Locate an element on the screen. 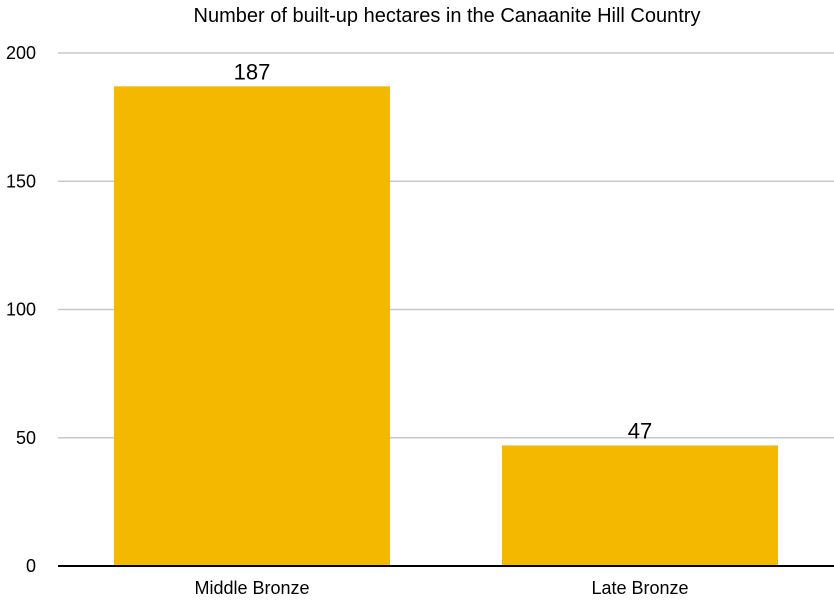 Image resolution: width=834 pixels, height=600 pixels. y-tick-label: 200 is located at coordinates (21, 53).